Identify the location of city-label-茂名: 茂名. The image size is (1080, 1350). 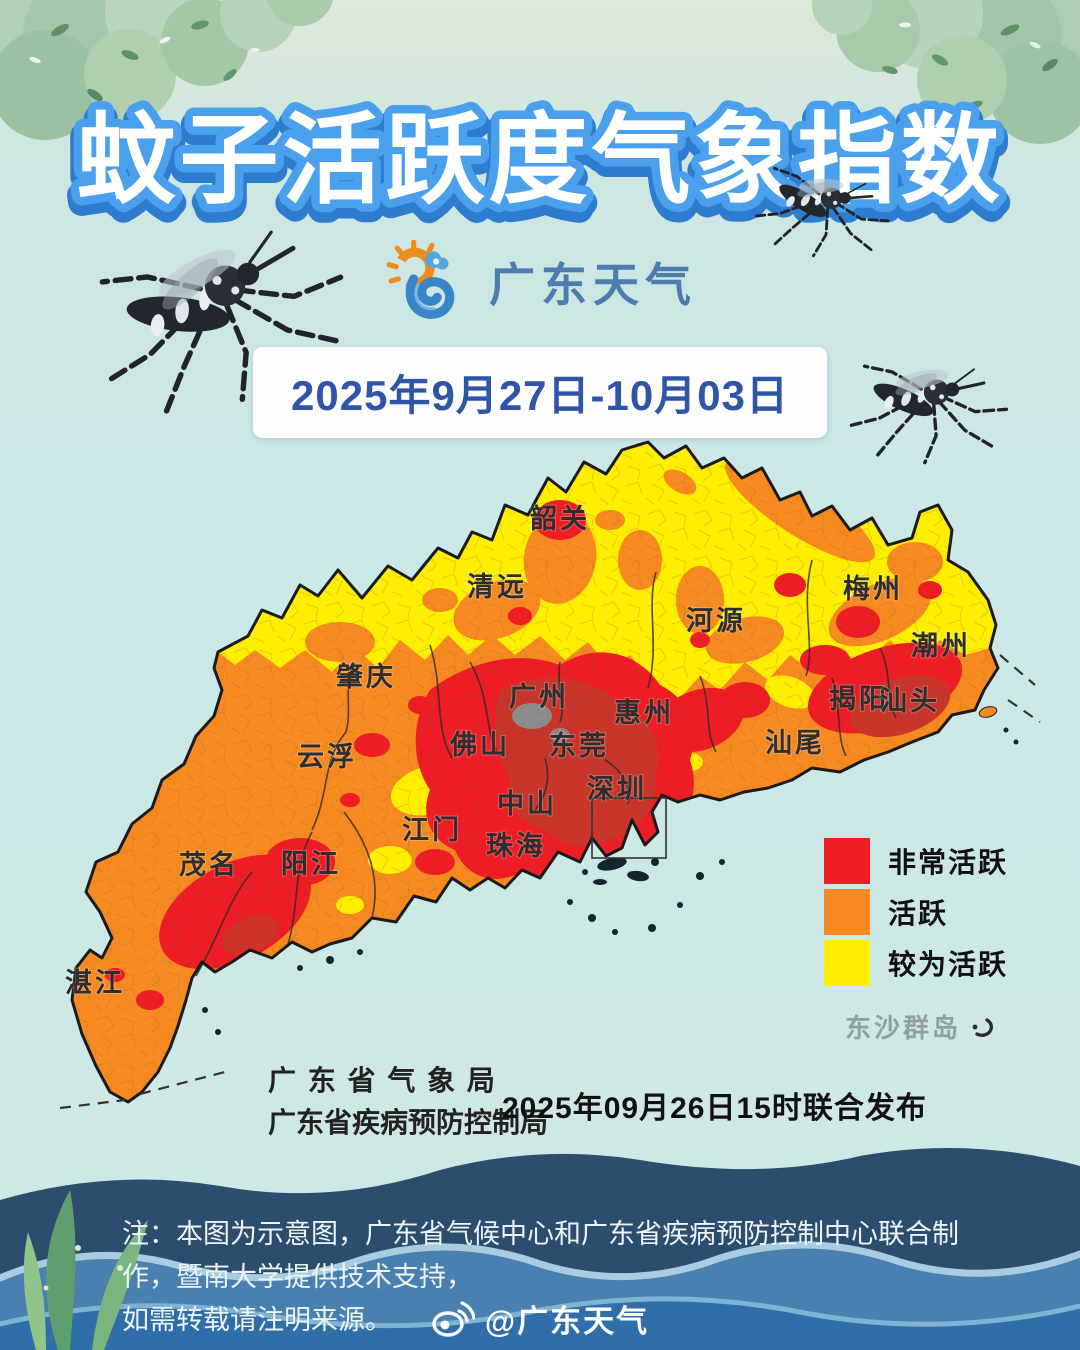
(209, 864).